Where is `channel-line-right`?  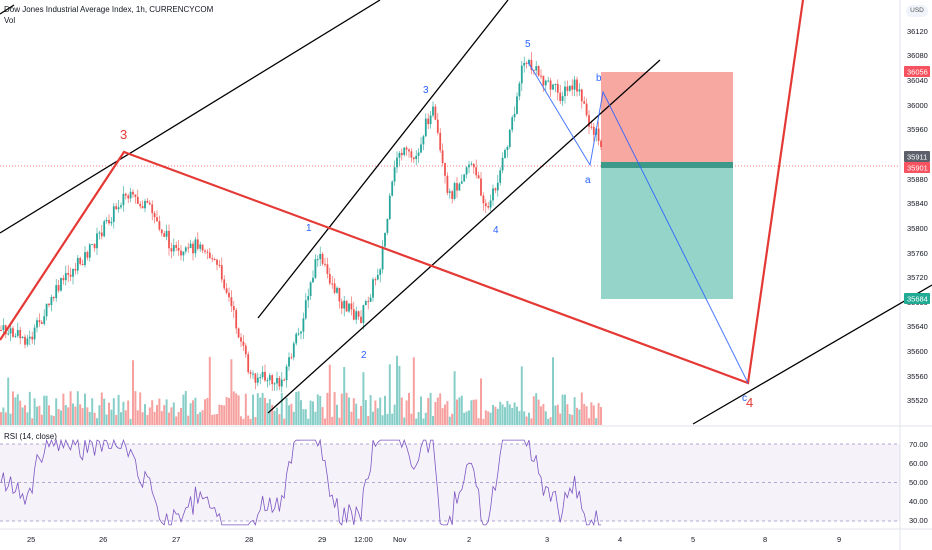 channel-line-right is located at coordinates (812, 354).